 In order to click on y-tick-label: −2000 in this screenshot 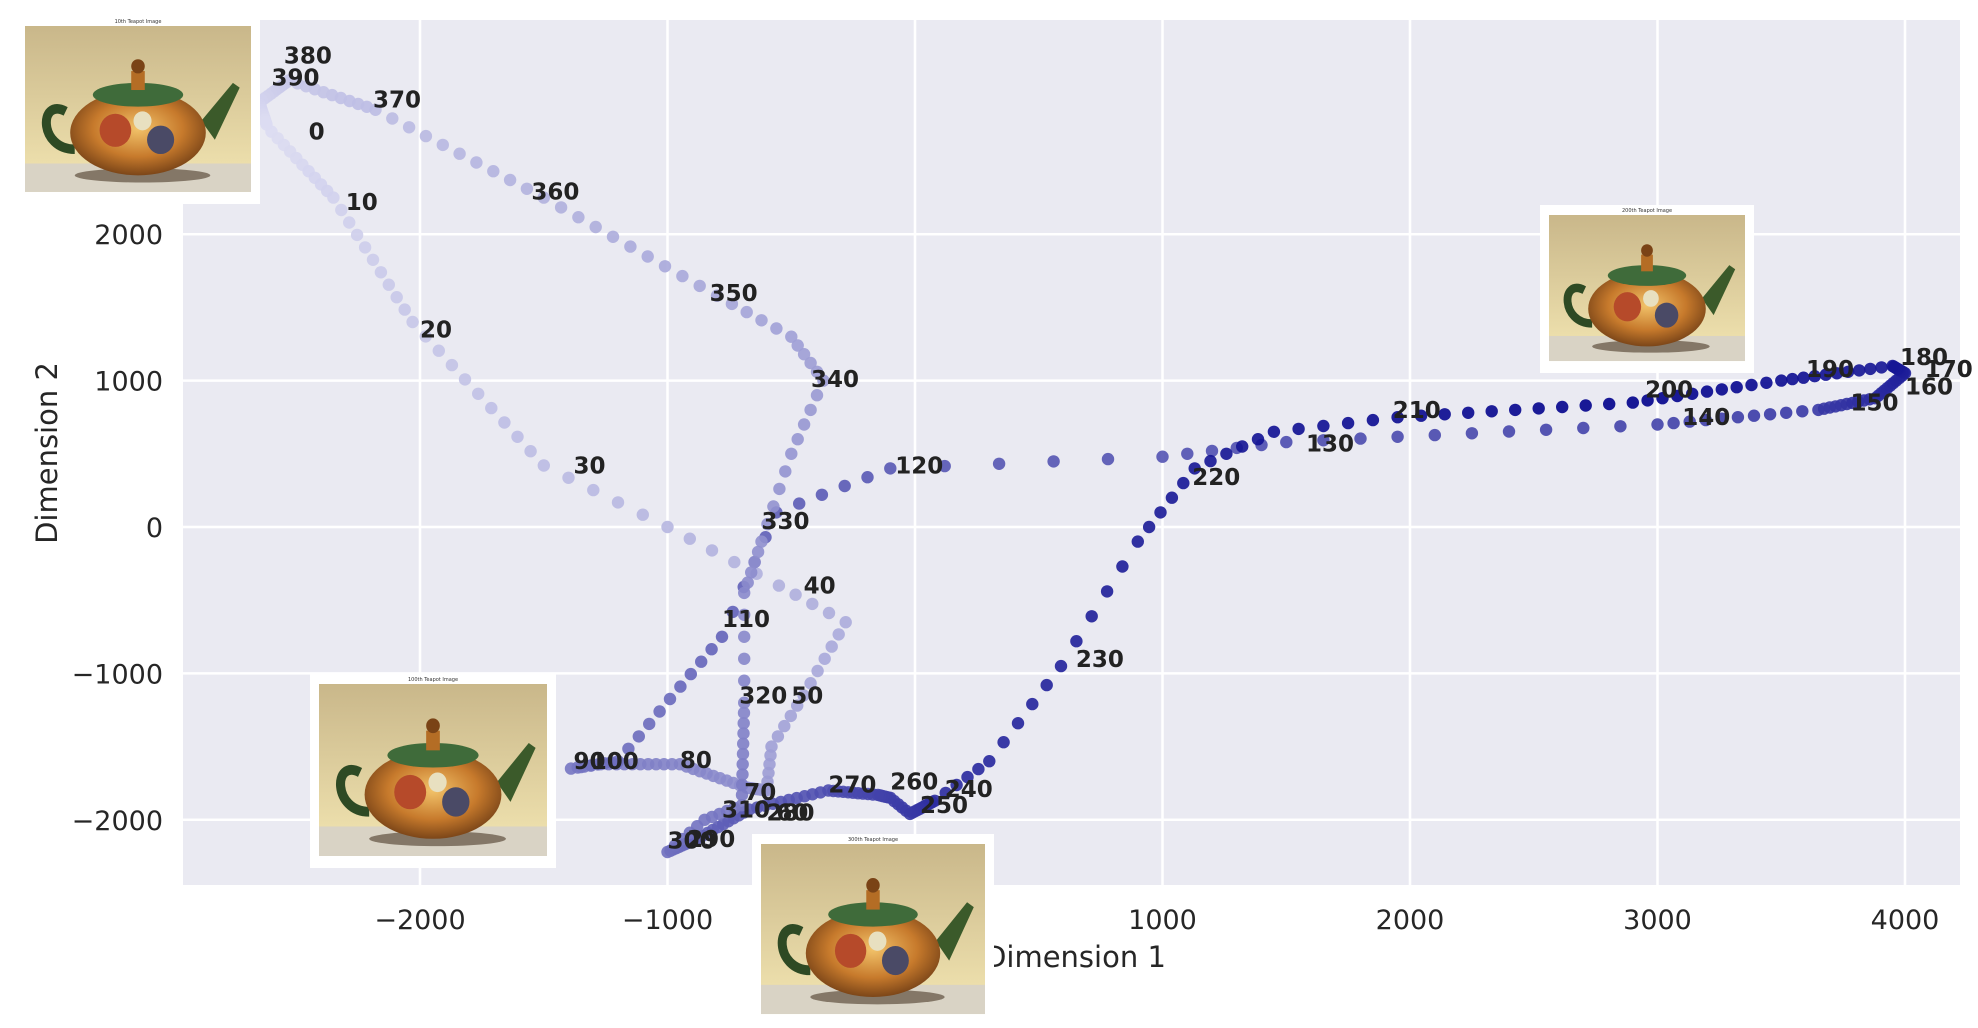, I will do `click(117, 821)`.